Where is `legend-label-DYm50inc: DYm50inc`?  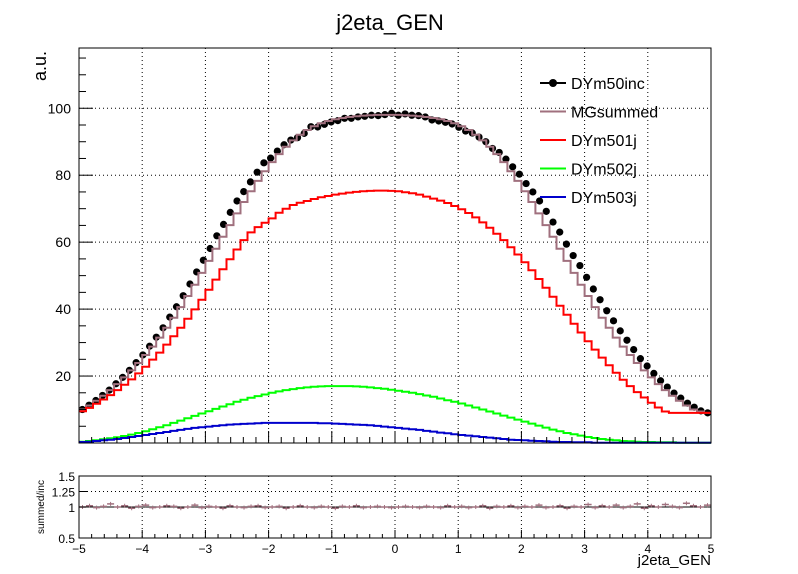
legend-label-DYm50inc: DYm50inc is located at coordinates (608, 84).